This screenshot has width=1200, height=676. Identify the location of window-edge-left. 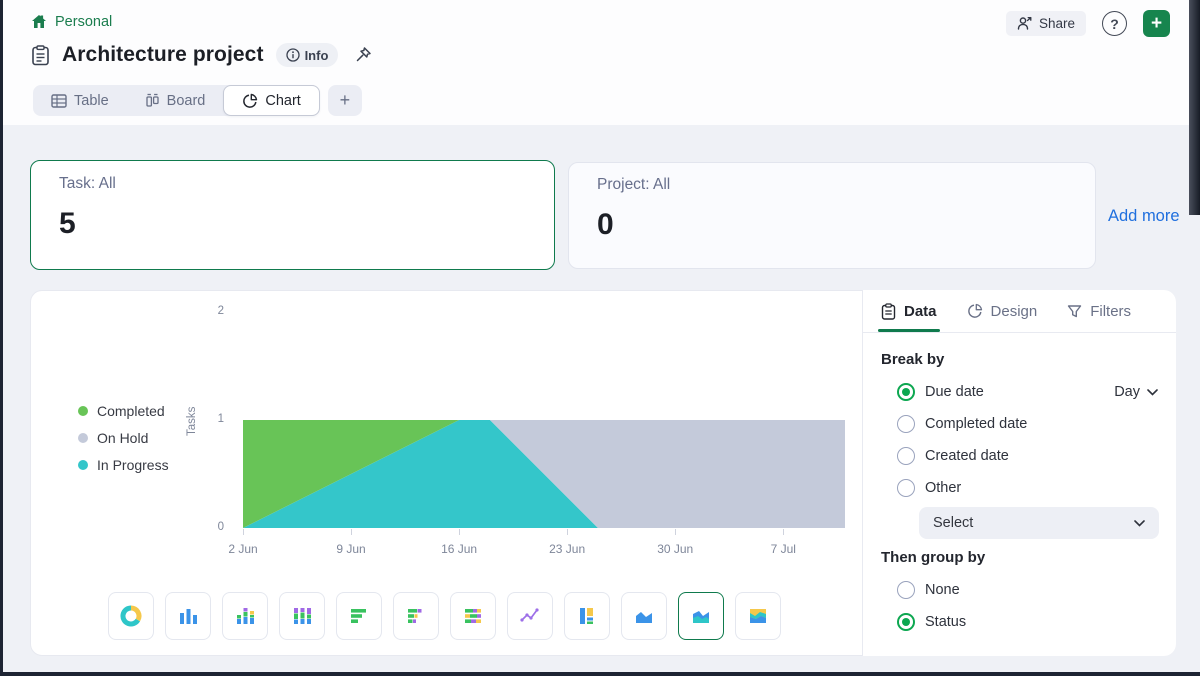
(1, 338).